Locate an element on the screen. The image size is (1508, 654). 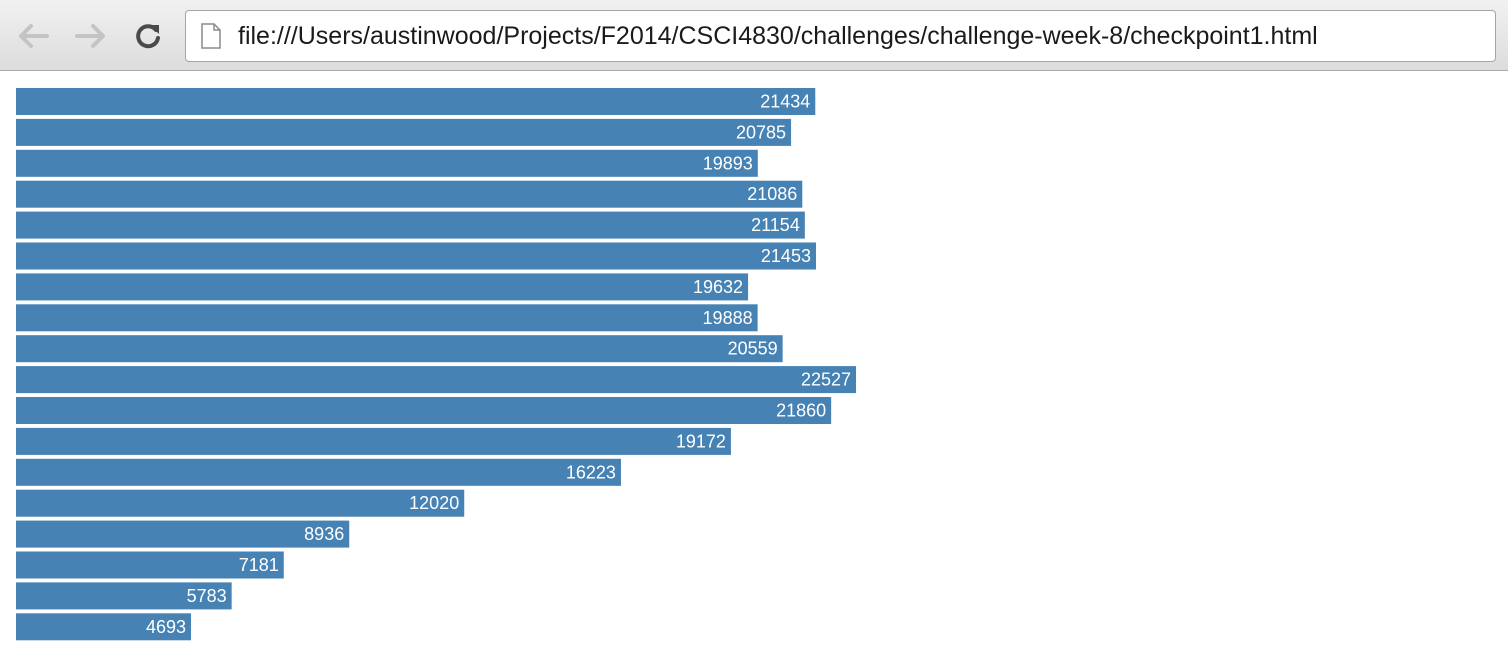
bar-value-label: 19888 is located at coordinates (728, 318).